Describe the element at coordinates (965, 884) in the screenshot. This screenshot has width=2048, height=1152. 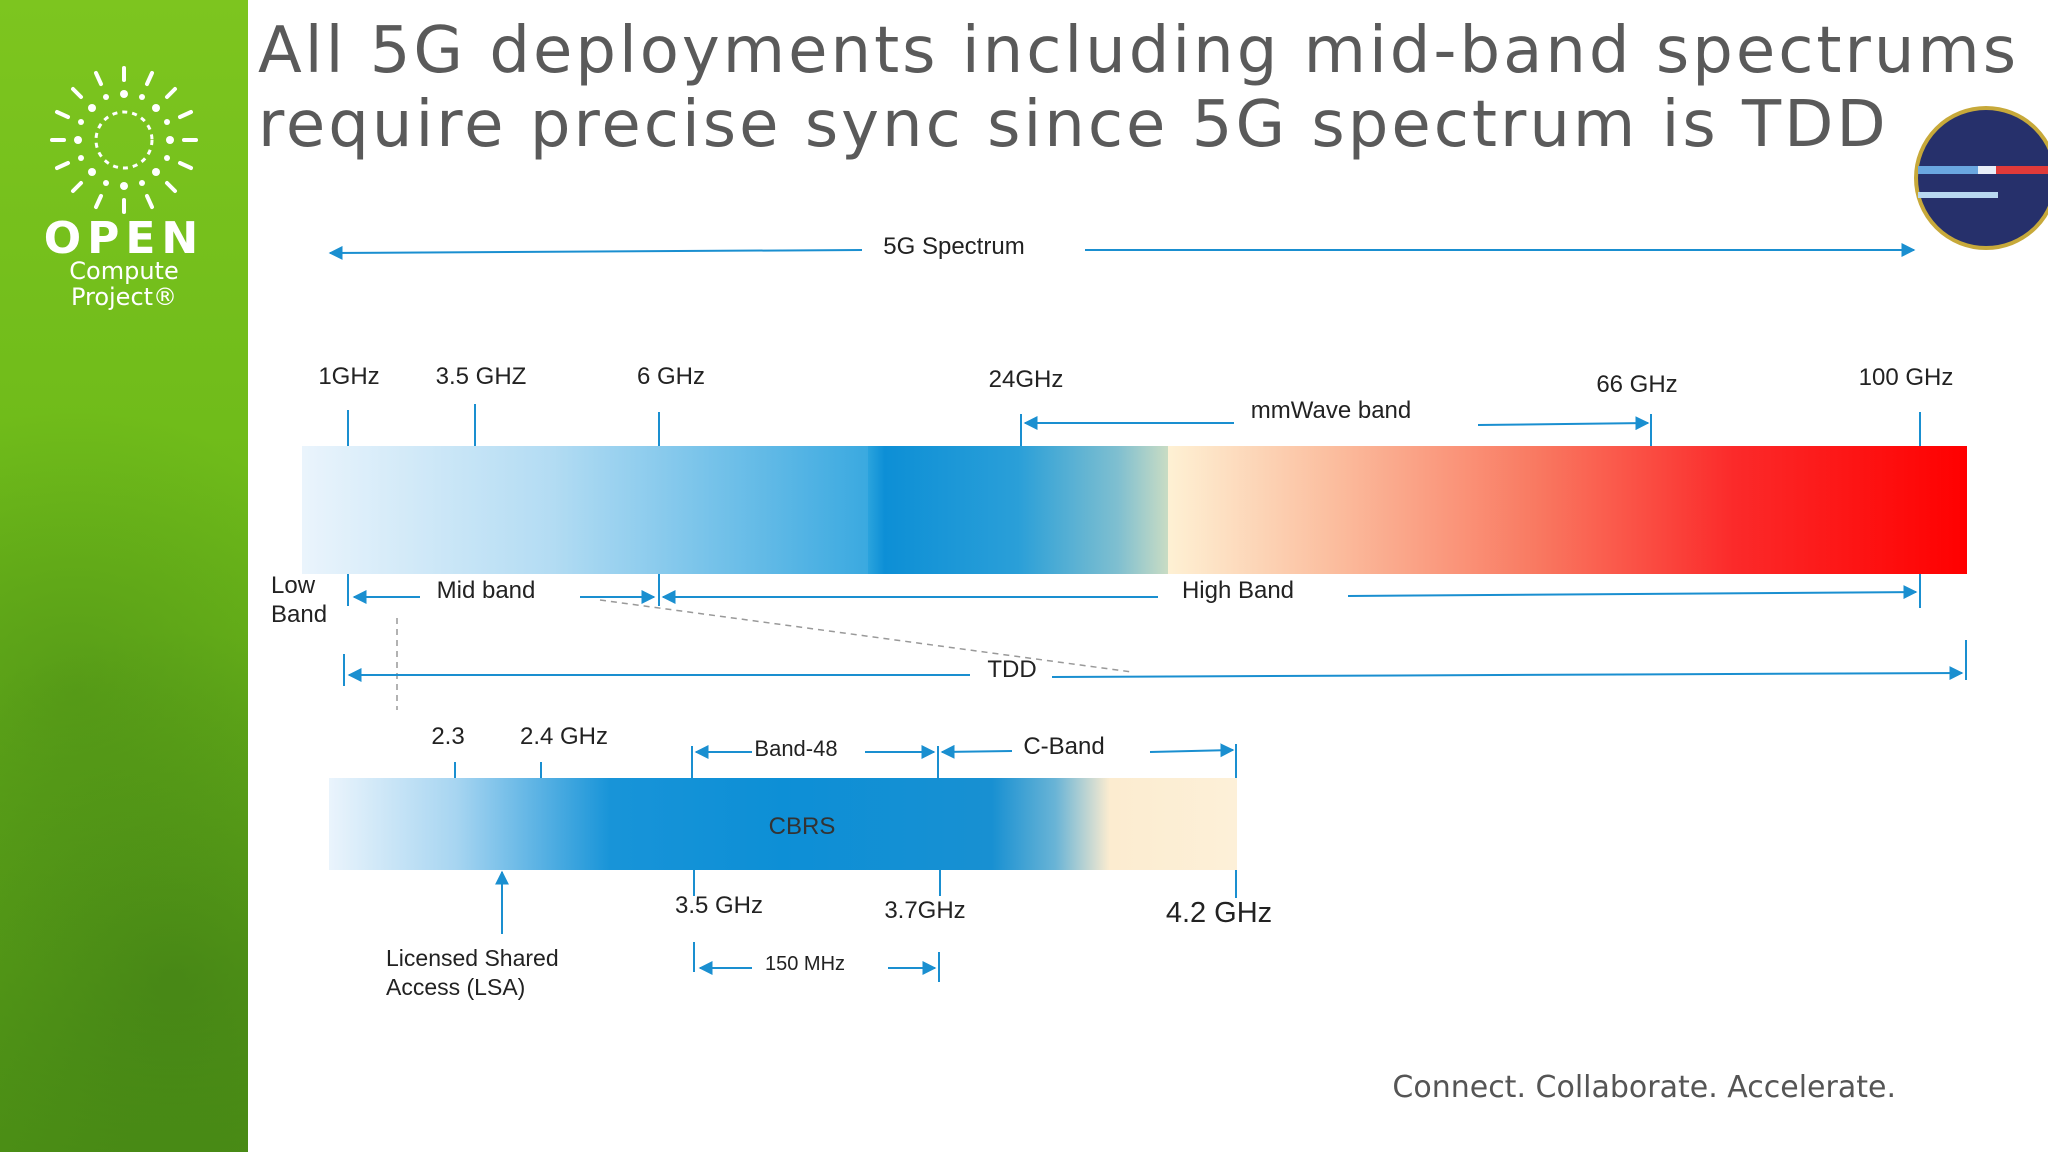
I see `lower-bottom-ticks` at that location.